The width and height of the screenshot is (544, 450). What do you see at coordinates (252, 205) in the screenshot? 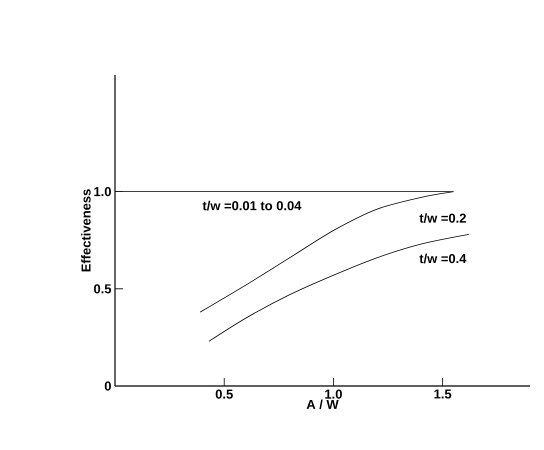
I see `annotation: t/w =0.01 to 0.04` at bounding box center [252, 205].